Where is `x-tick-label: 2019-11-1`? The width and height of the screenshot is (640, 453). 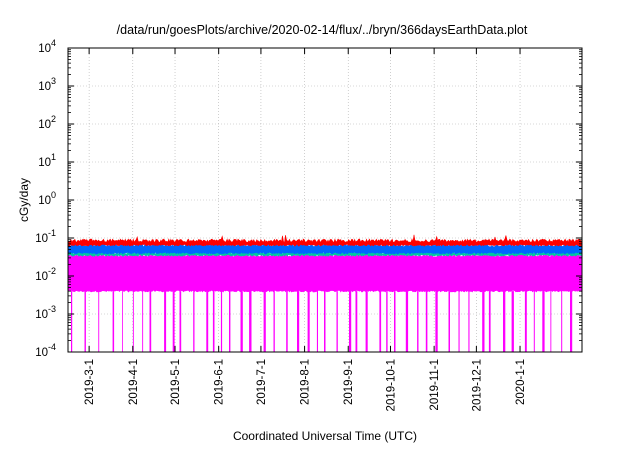 x-tick-label: 2019-11-1 is located at coordinates (435, 385).